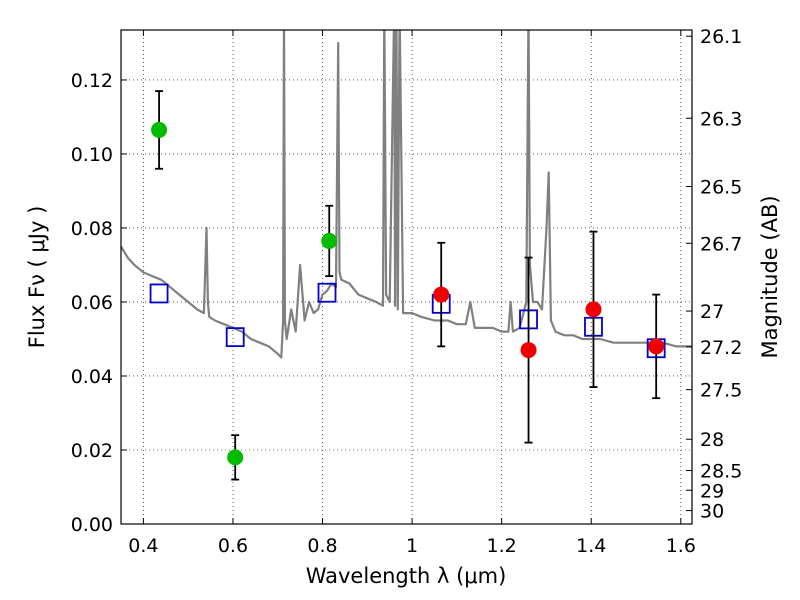 The height and width of the screenshot is (600, 800). Describe the element at coordinates (322, 546) in the screenshot. I see `x-tick-label: 0.8` at that location.